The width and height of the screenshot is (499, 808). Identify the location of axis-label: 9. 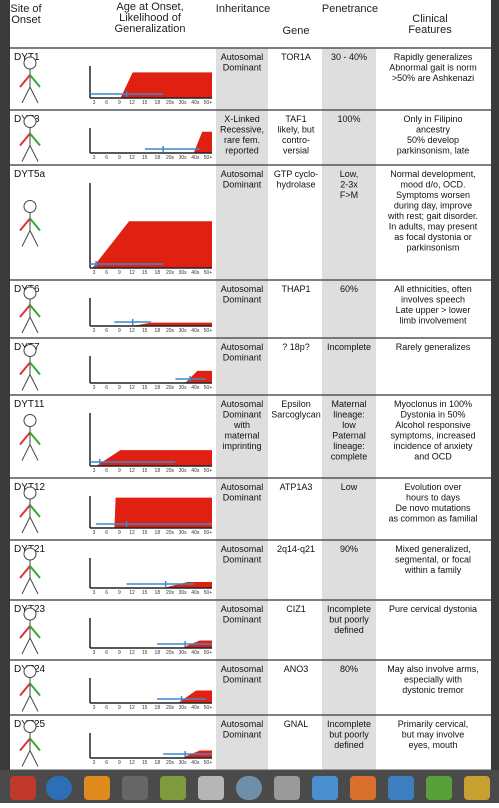
(119, 158).